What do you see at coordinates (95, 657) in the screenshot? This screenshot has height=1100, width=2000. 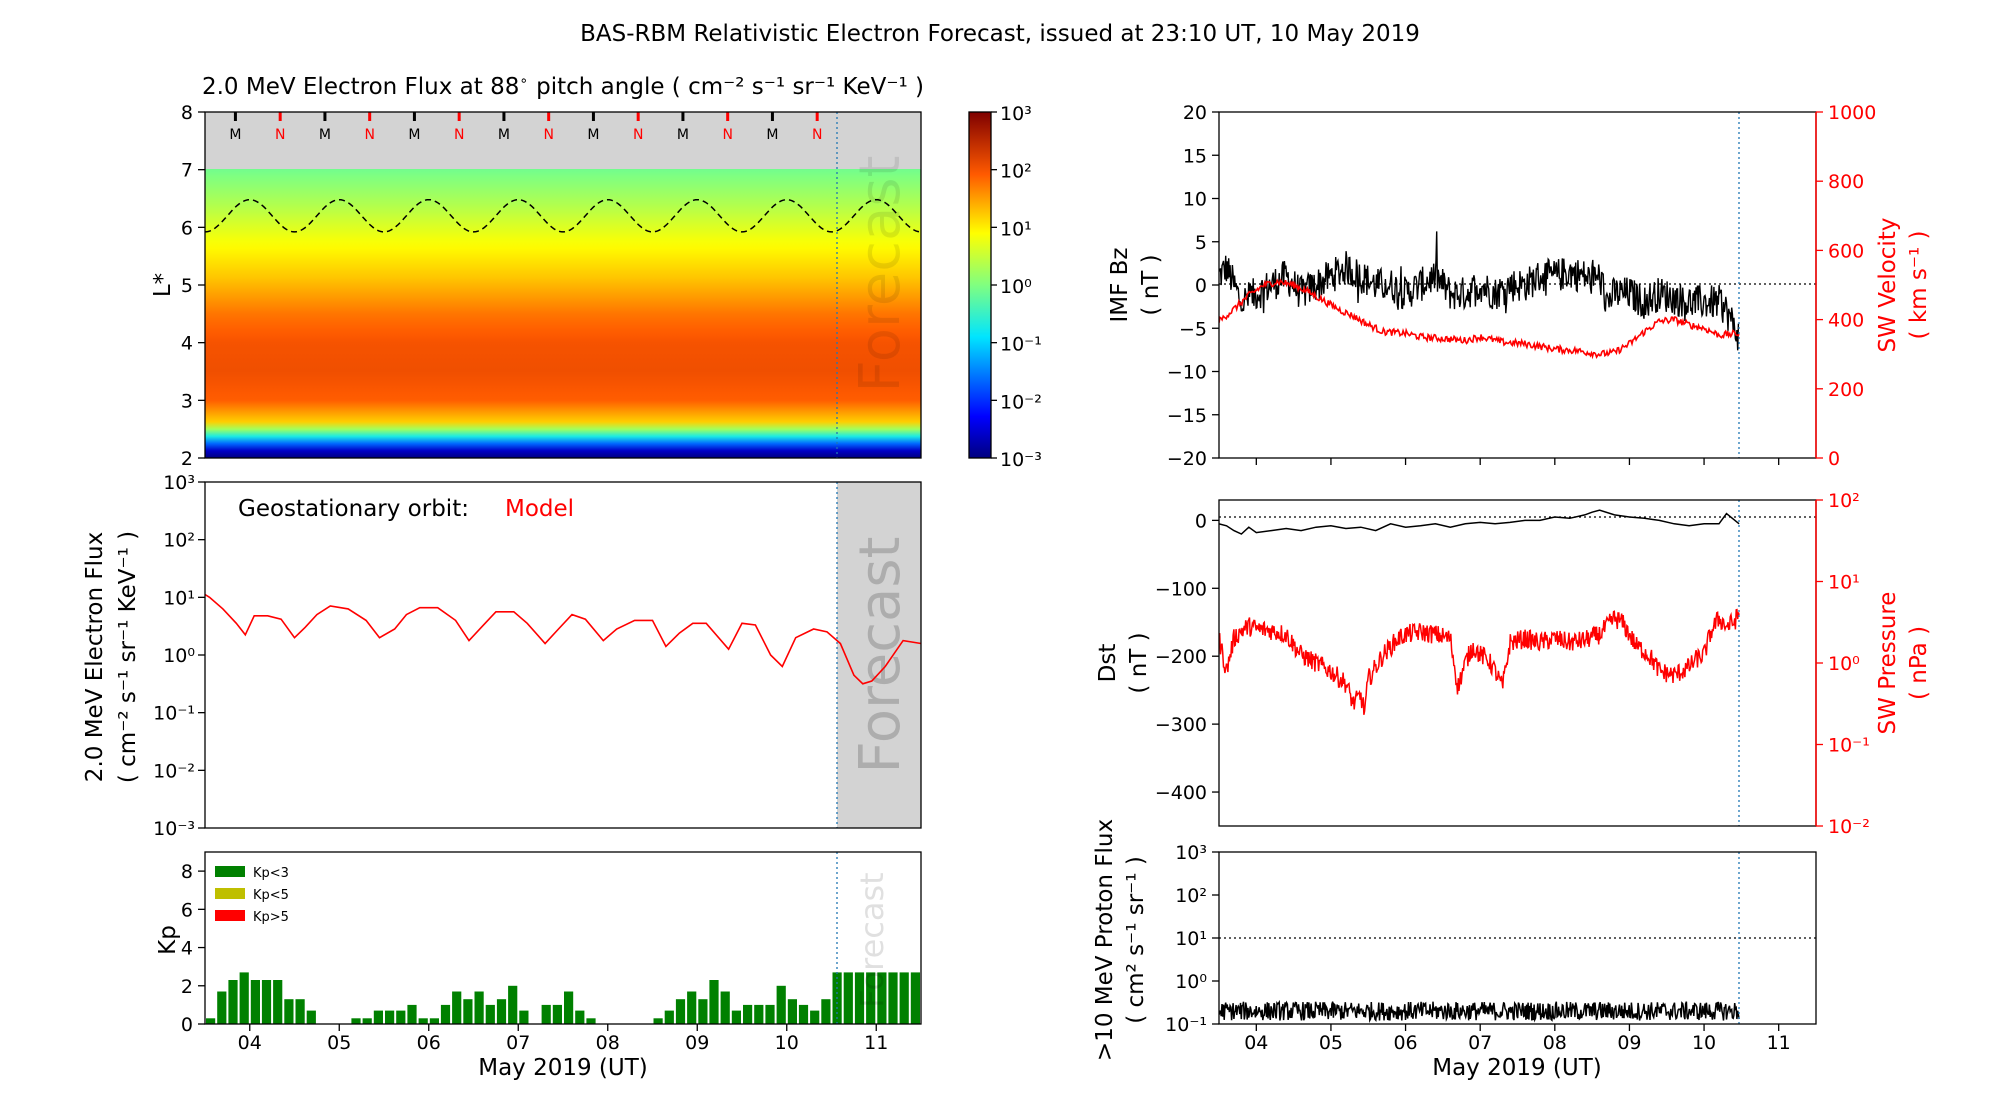 I see `geo-ylabel: 2.0 MeV Electron Flux` at bounding box center [95, 657].